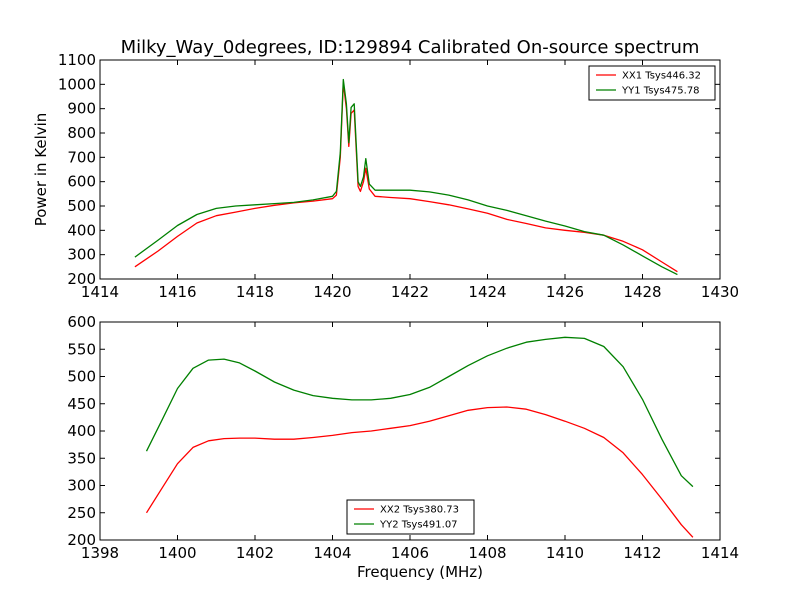 The width and height of the screenshot is (800, 600). Describe the element at coordinates (332, 292) in the screenshot. I see `x-tick-label: 1420` at that location.